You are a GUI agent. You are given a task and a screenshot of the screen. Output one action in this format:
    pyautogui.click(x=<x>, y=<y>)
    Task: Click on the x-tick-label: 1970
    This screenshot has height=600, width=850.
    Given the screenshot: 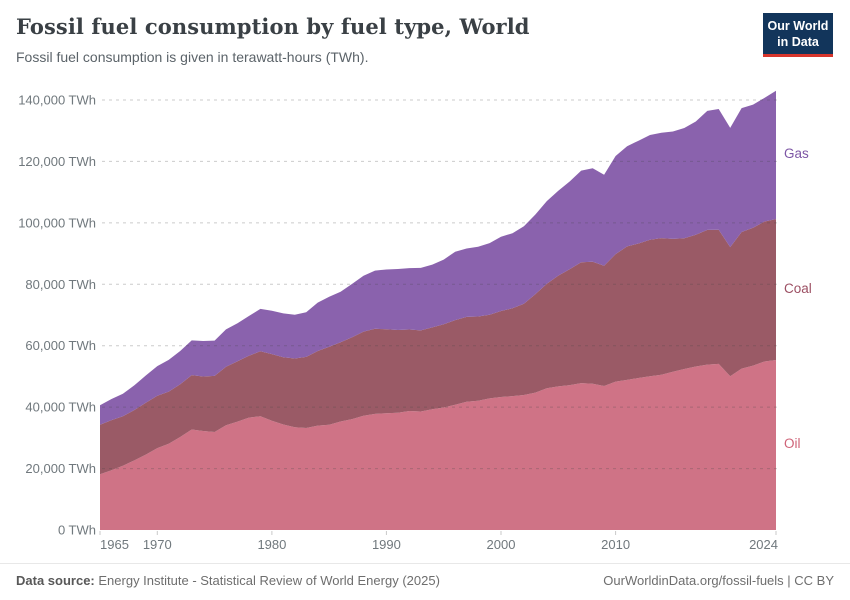 What is the action you would take?
    pyautogui.click(x=157, y=544)
    